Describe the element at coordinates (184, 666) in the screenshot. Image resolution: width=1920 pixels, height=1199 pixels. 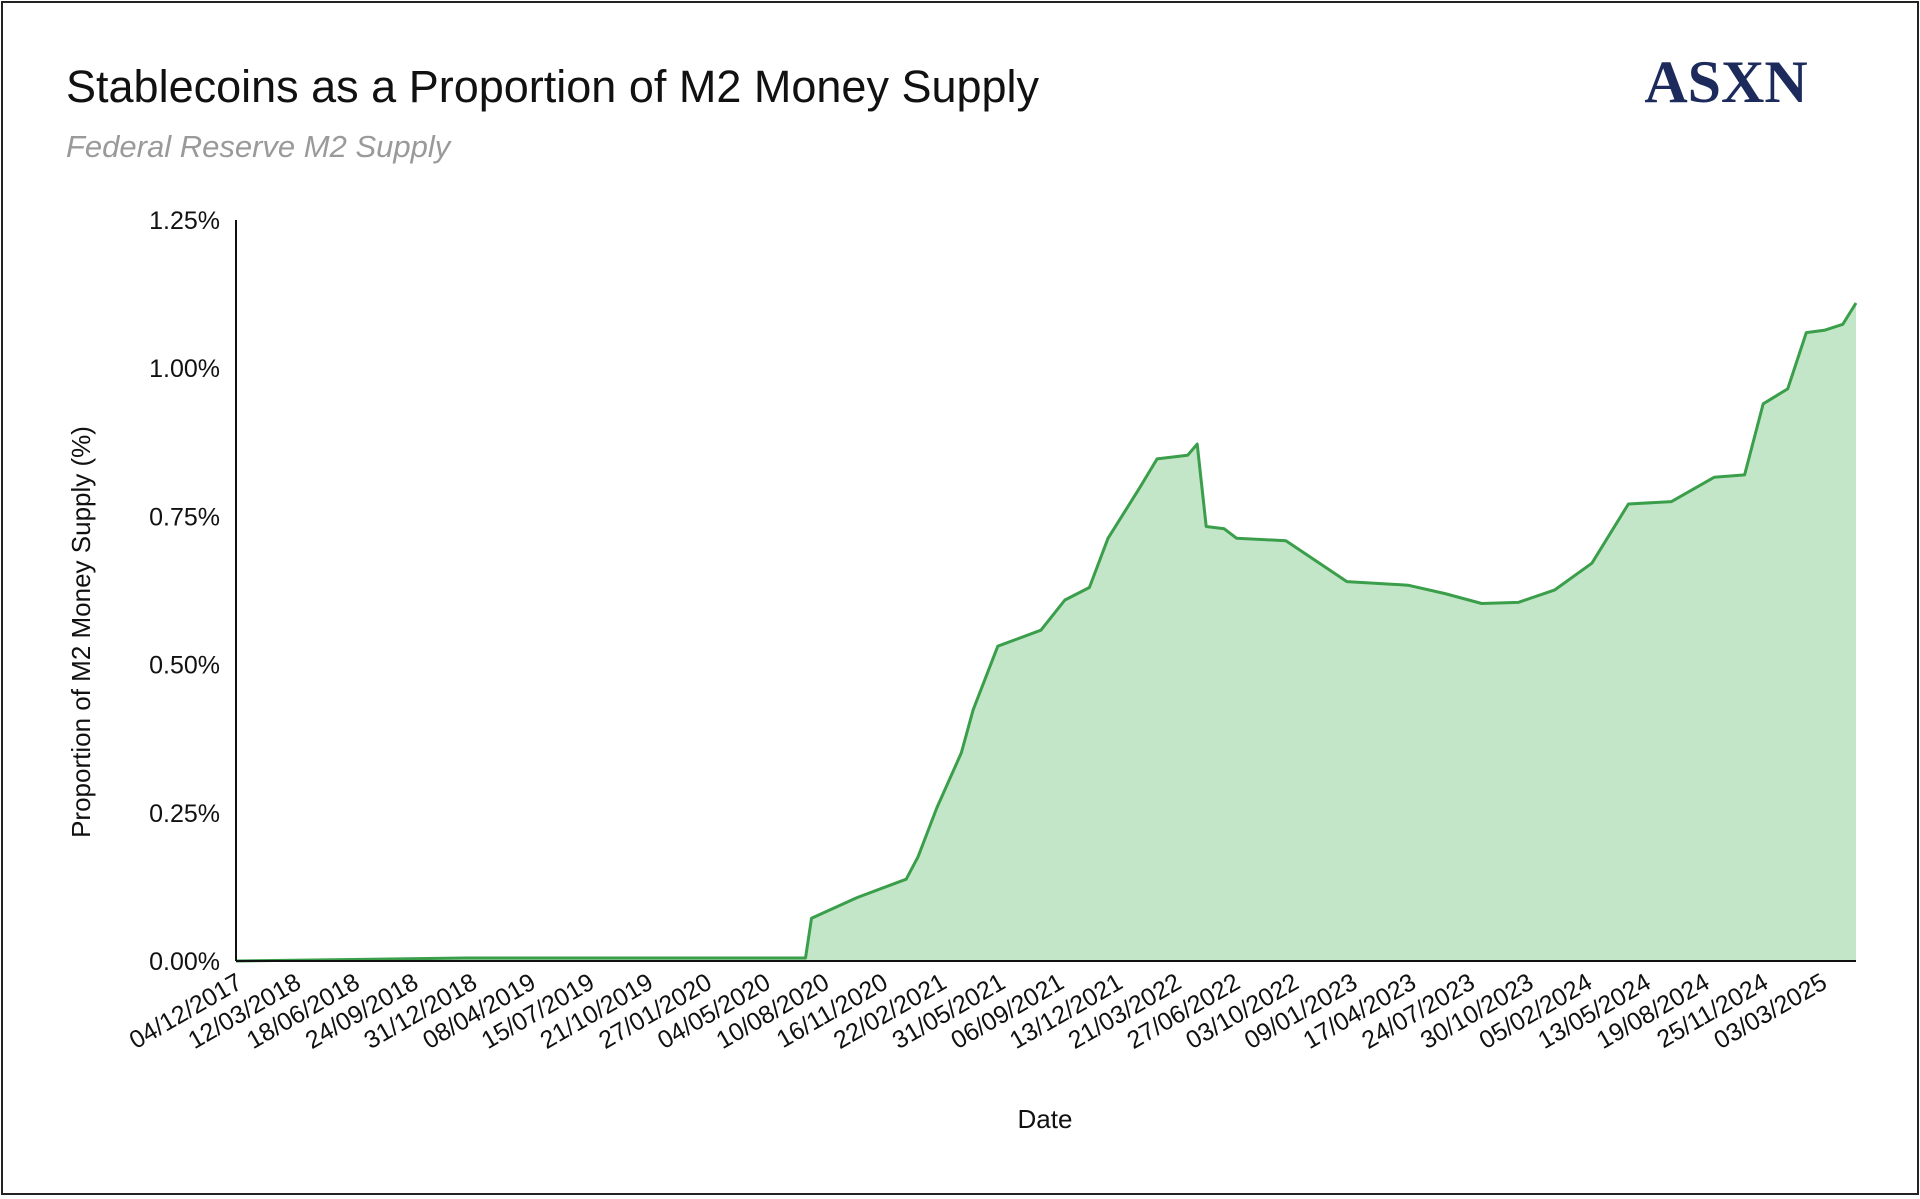
I see `y-tick-label: 0.50%` at that location.